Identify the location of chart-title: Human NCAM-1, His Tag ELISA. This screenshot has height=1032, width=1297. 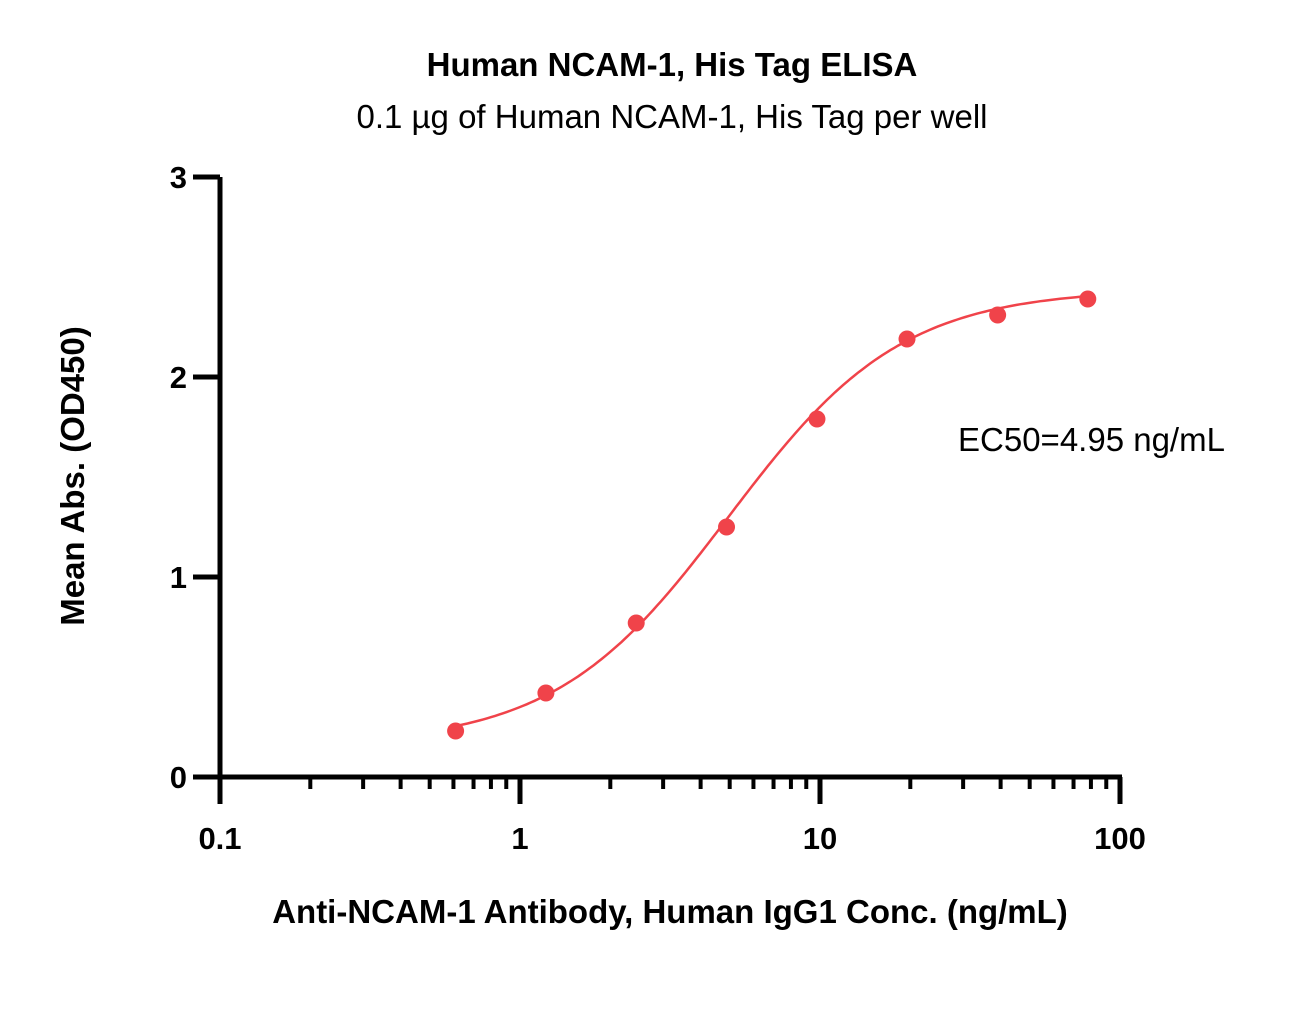
(672, 64).